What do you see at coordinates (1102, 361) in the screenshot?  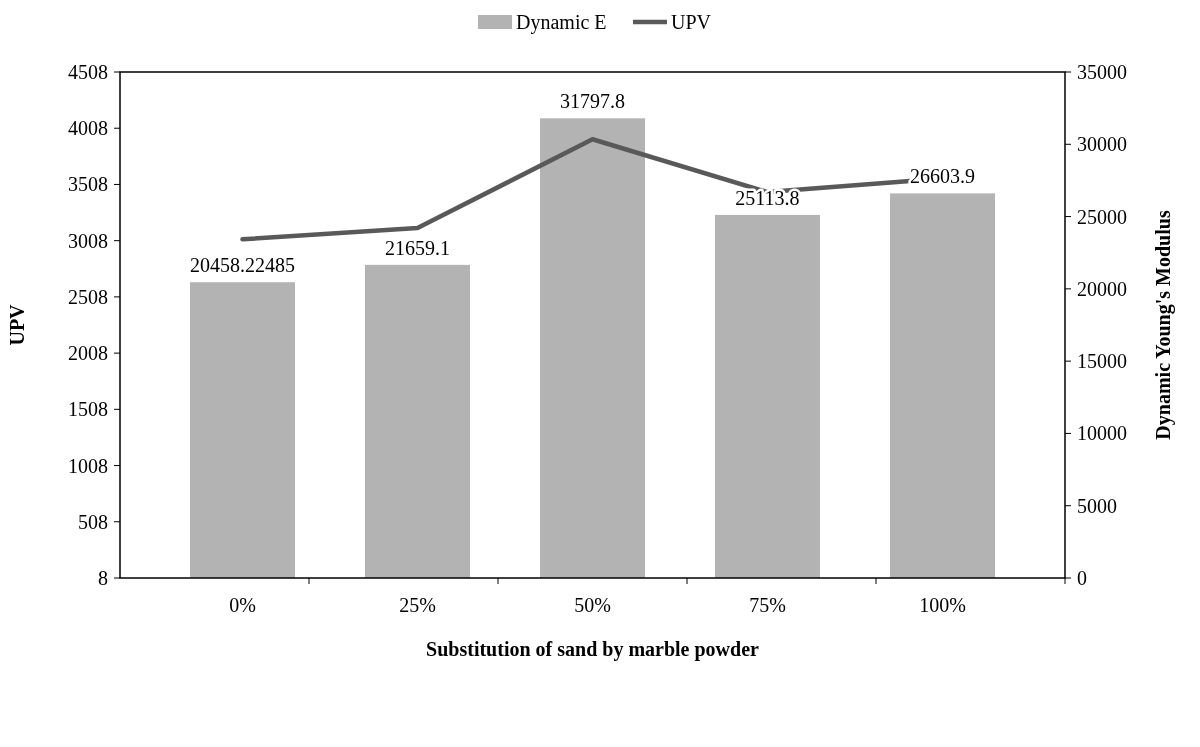 I see `y2-tick-label: 15000` at bounding box center [1102, 361].